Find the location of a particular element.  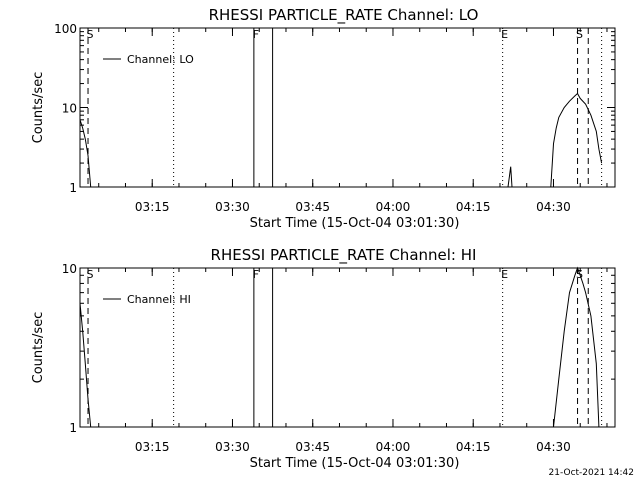

footer-date: 21-Oct-2021 14:42 is located at coordinates (591, 473).